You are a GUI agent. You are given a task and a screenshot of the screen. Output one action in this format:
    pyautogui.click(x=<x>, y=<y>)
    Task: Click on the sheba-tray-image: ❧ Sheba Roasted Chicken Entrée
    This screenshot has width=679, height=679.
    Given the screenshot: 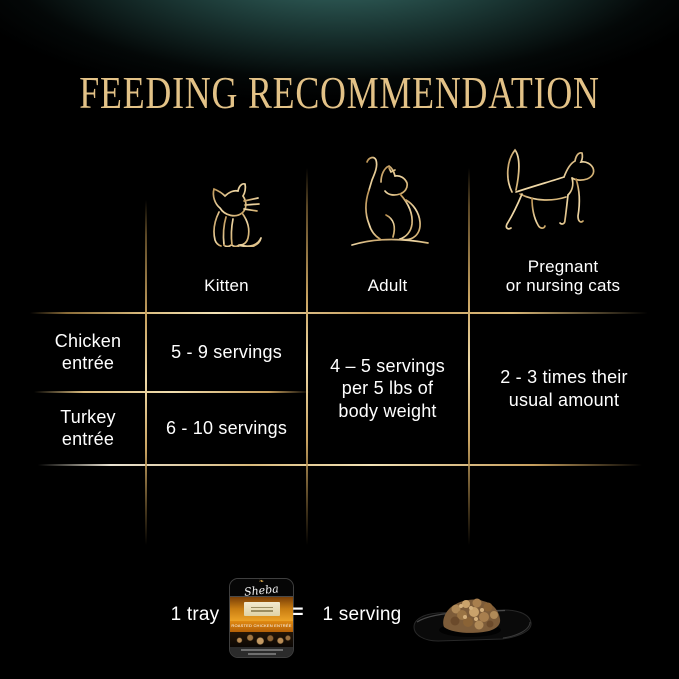 What is the action you would take?
    pyautogui.click(x=261, y=618)
    